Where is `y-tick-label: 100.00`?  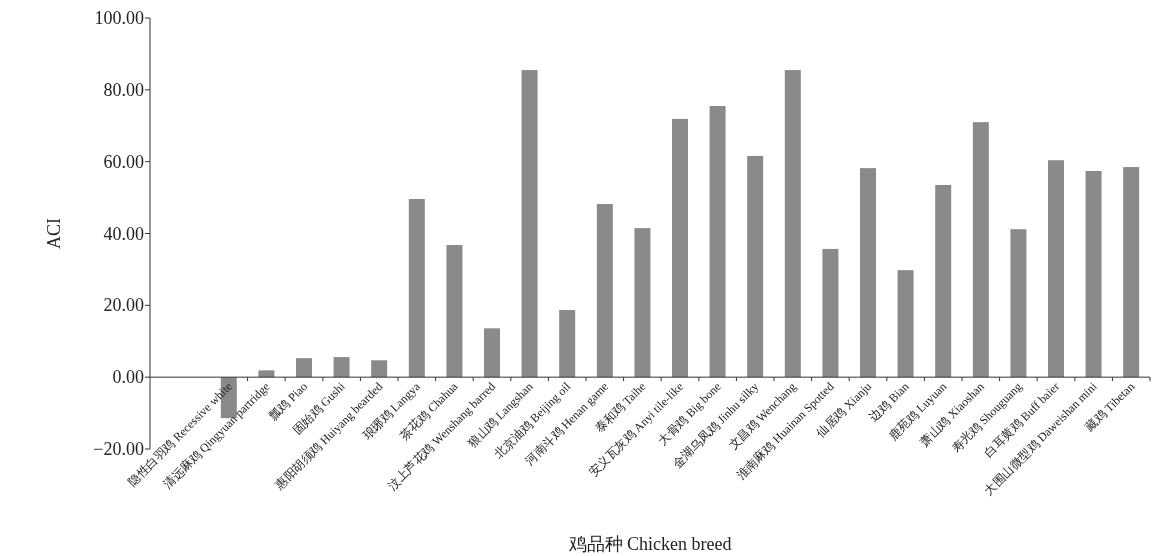 y-tick-label: 100.00 is located at coordinates (119, 18).